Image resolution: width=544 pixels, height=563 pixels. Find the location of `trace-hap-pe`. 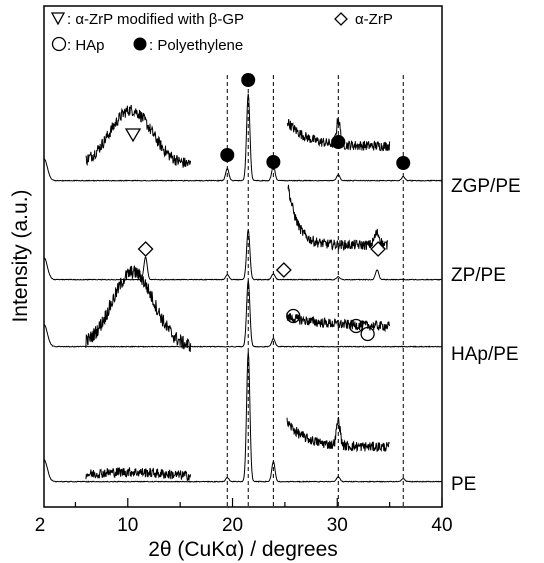

trace-hap-pe is located at coordinates (243, 314).